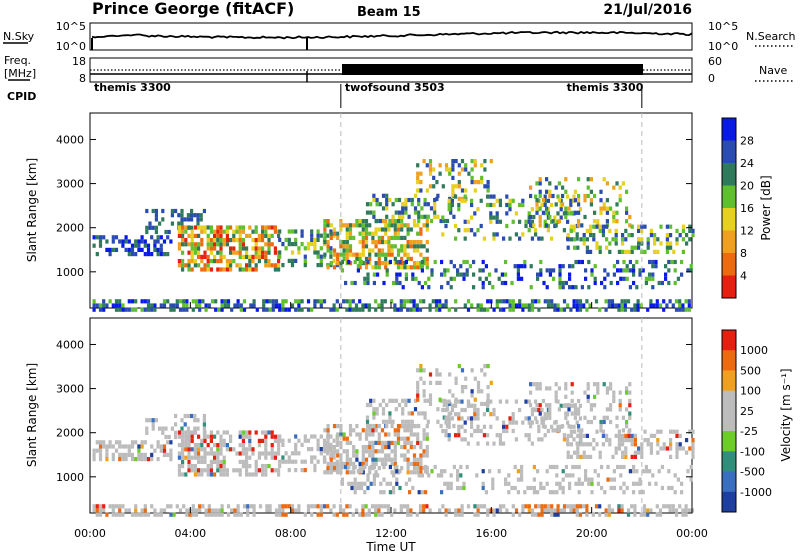  I want to click on colorbar-swatch, so click(729, 129).